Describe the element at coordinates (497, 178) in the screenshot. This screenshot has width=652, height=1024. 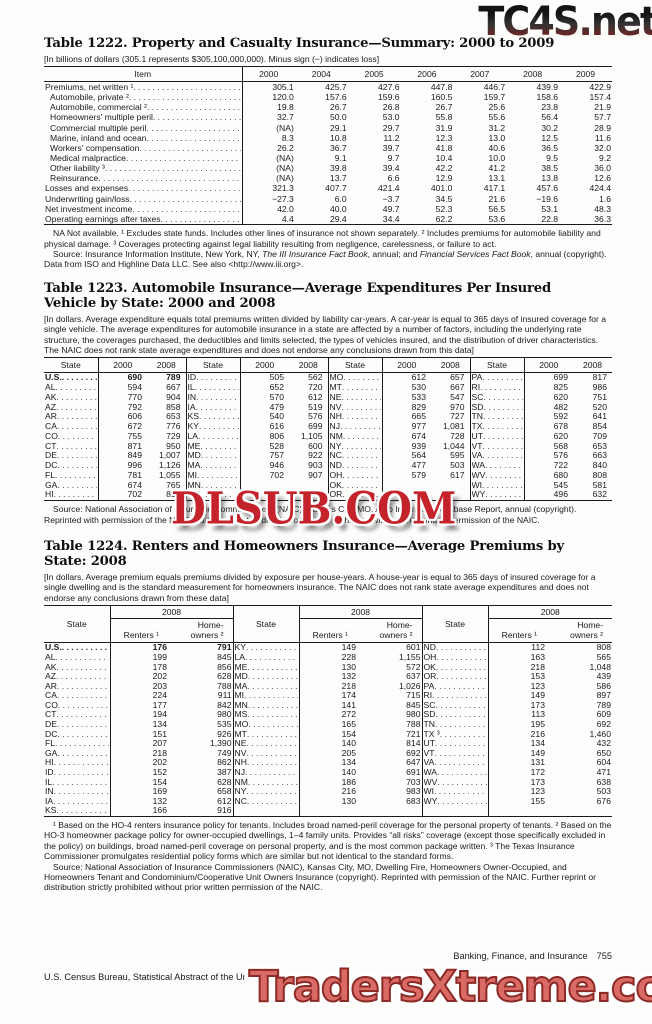
I see `cell-value: 13.1` at that location.